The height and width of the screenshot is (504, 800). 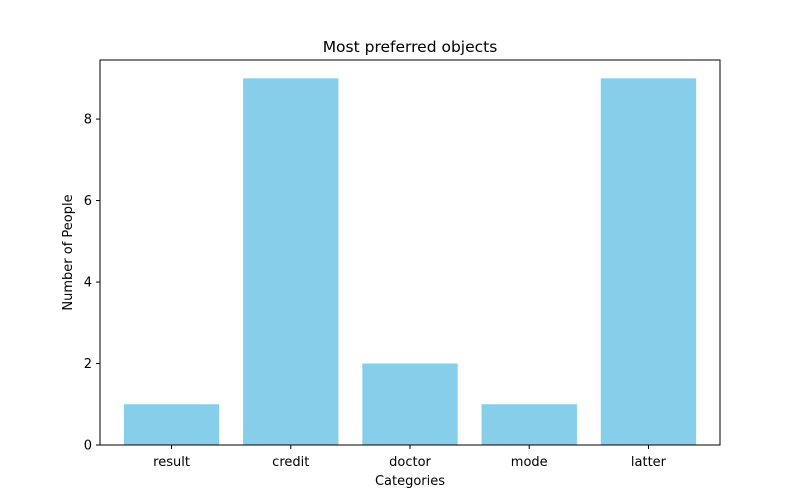 I want to click on x-tick-label: doctor, so click(x=410, y=462).